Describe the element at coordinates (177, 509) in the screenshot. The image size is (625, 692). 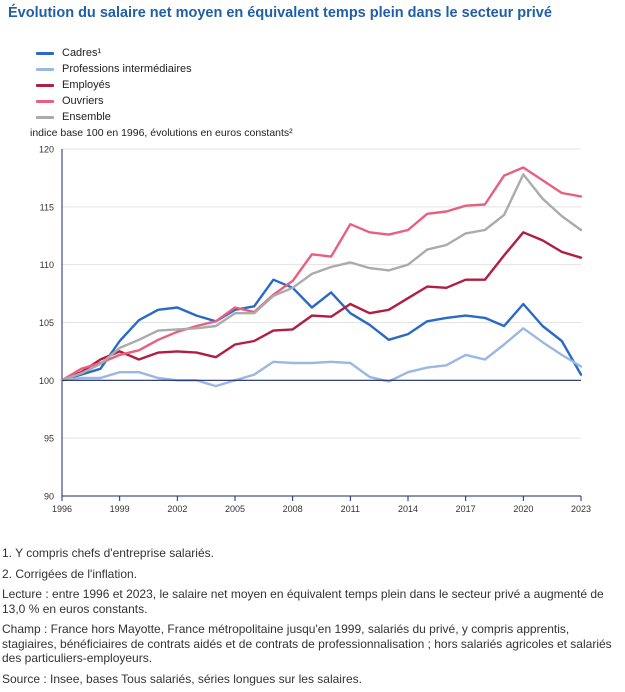
I see `x-tick-label: 2002` at that location.